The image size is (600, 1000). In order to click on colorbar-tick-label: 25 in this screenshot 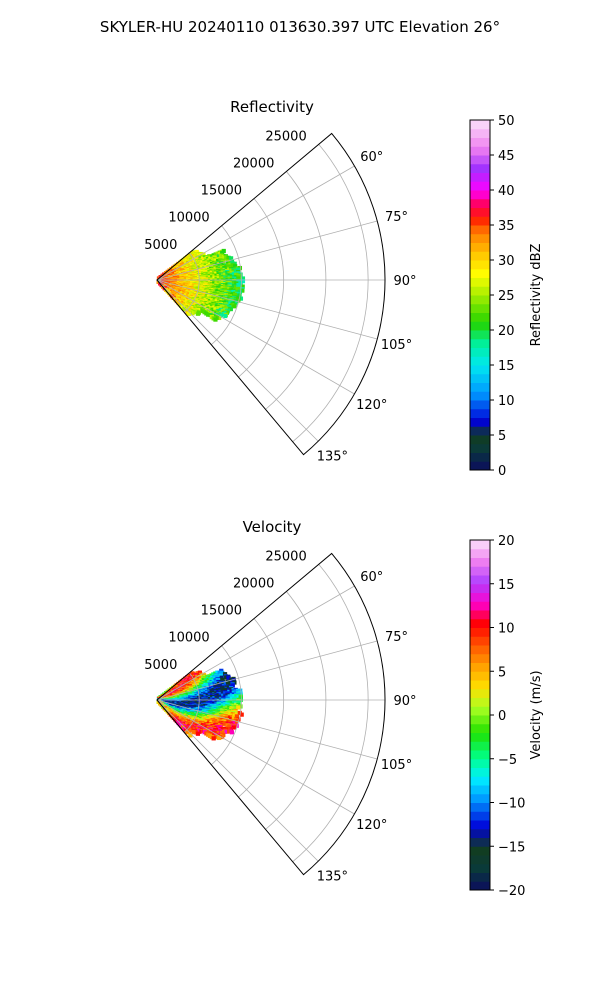, I will do `click(506, 296)`.